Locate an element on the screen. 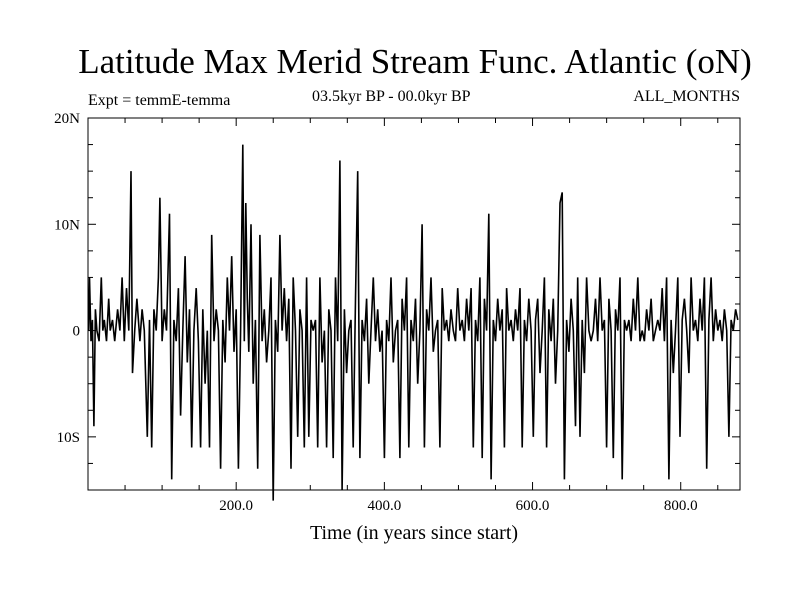 This screenshot has height=600, width=800. x-tick-label: 400.0 is located at coordinates (384, 506).